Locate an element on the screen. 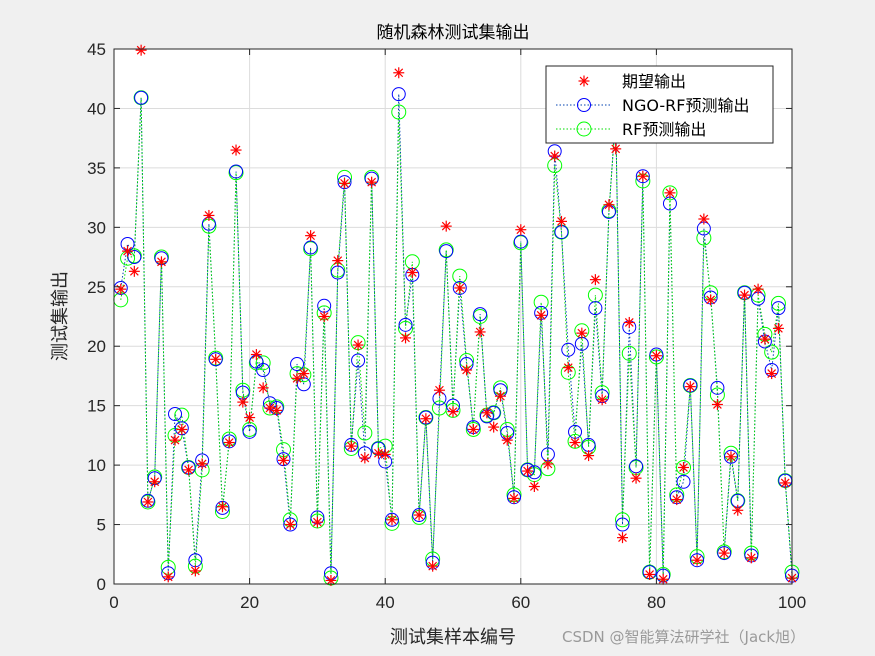  legend-marker-expected is located at coordinates (584, 81).